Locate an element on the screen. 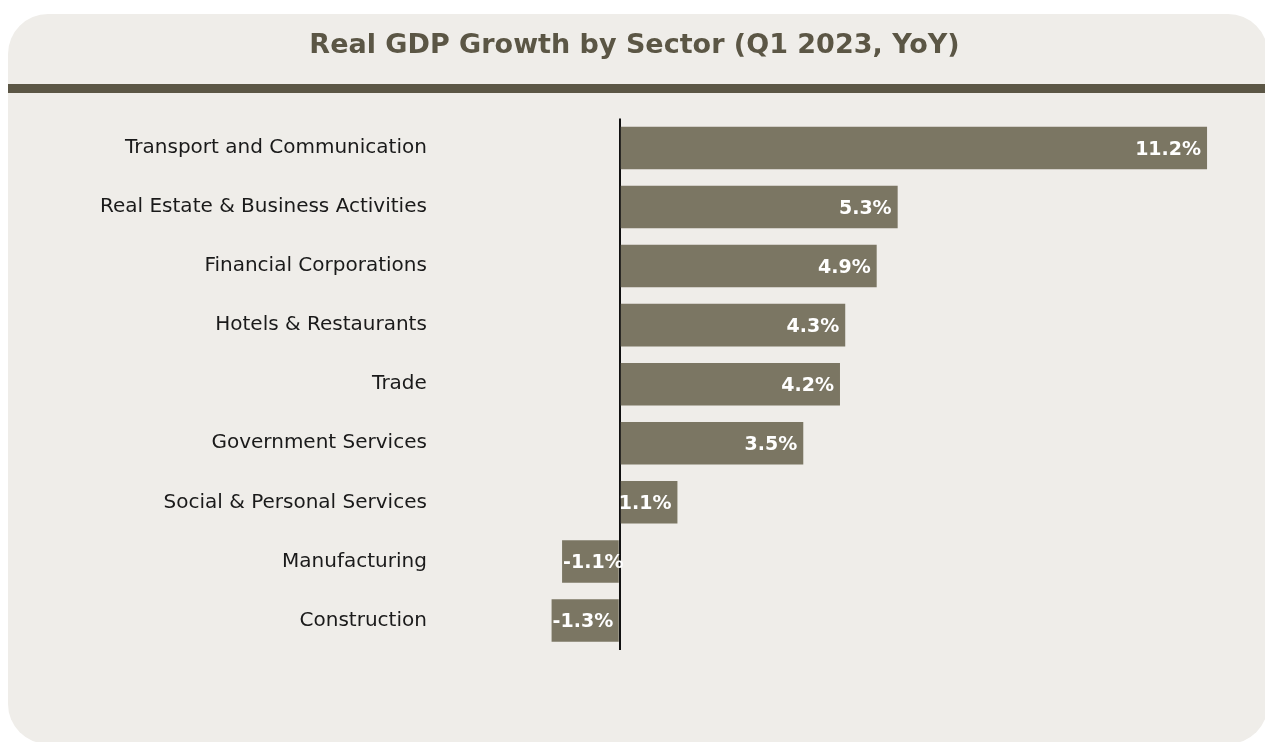 The image size is (1265, 742). y-tick-label: Government Services is located at coordinates (319, 441).